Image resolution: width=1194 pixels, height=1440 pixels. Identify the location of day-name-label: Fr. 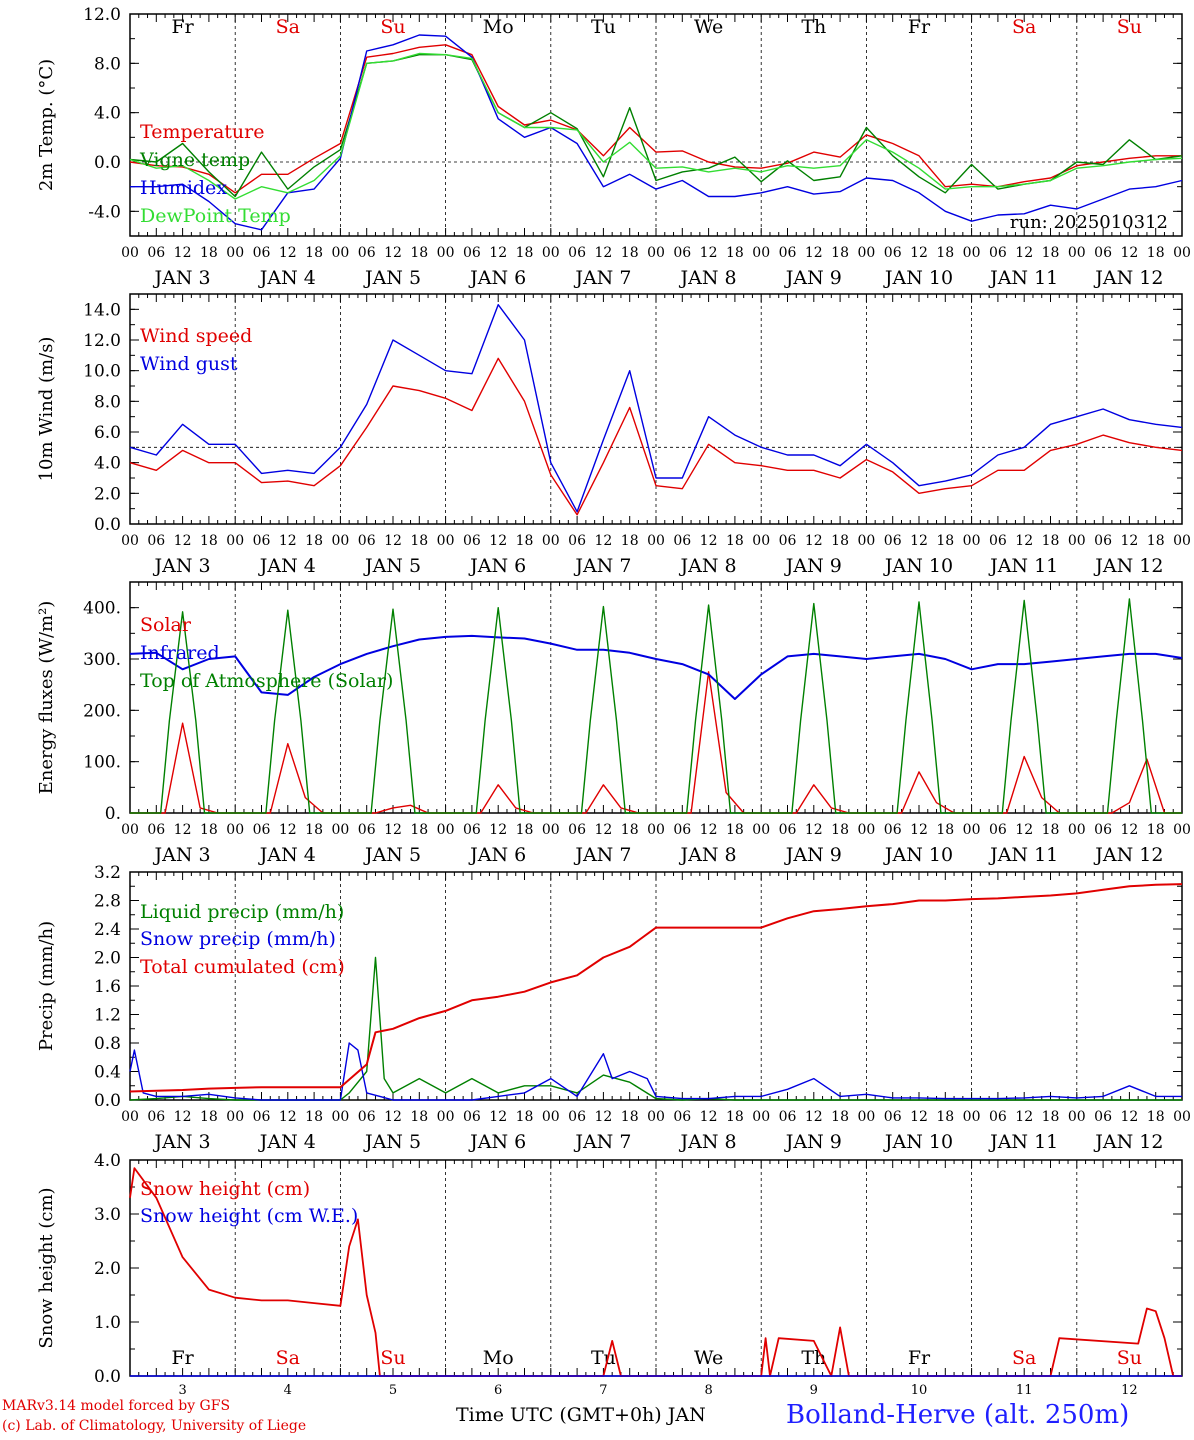
(919, 27).